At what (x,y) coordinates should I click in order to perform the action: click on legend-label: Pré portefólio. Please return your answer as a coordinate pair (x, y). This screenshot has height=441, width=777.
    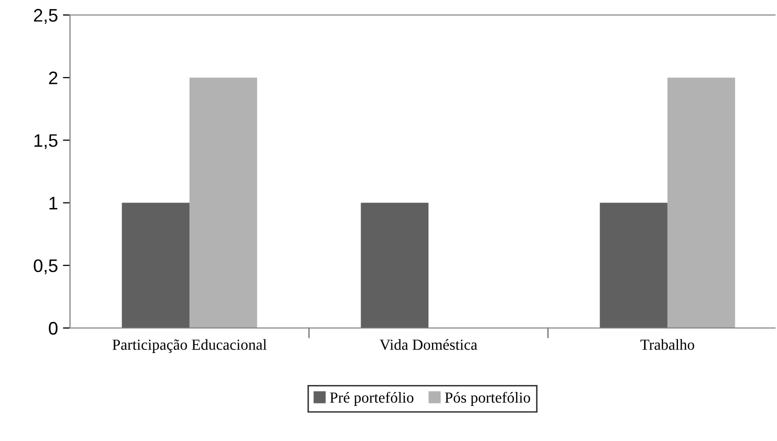
    Looking at the image, I should click on (372, 399).